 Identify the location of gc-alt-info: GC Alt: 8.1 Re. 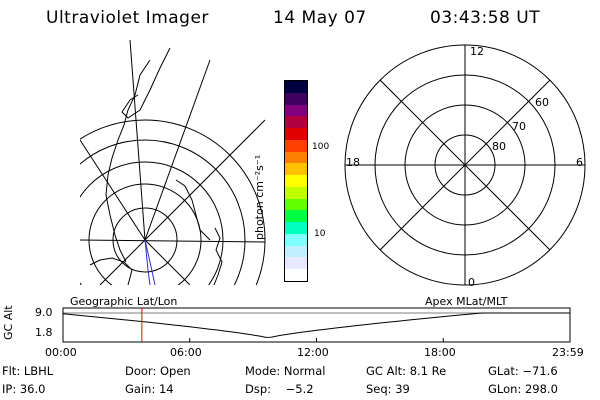
(406, 371).